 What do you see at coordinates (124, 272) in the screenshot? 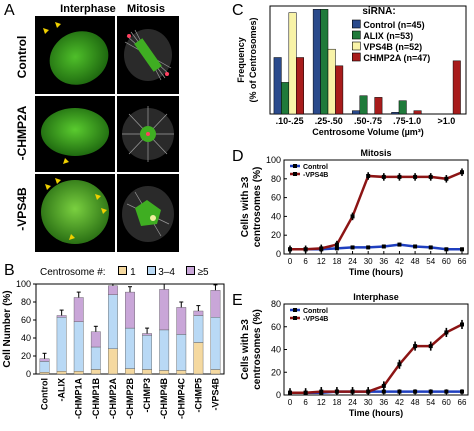
I see `panel-b-legend: Centrosome #: 1 3–4 ≥5` at bounding box center [124, 272].